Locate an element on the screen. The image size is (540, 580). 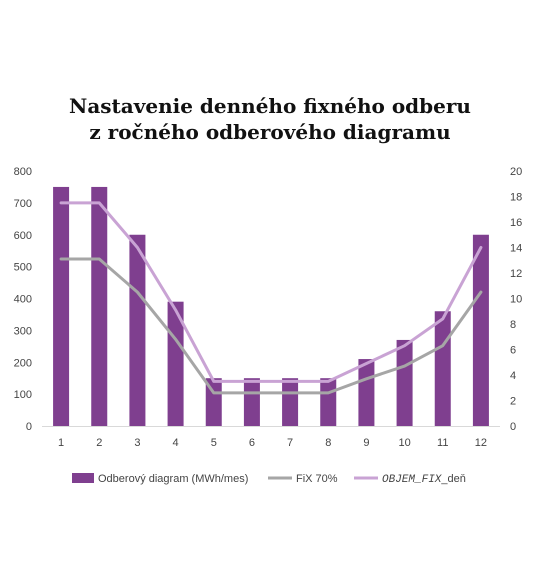
y-right-tick-label: 16 is located at coordinates (516, 223).